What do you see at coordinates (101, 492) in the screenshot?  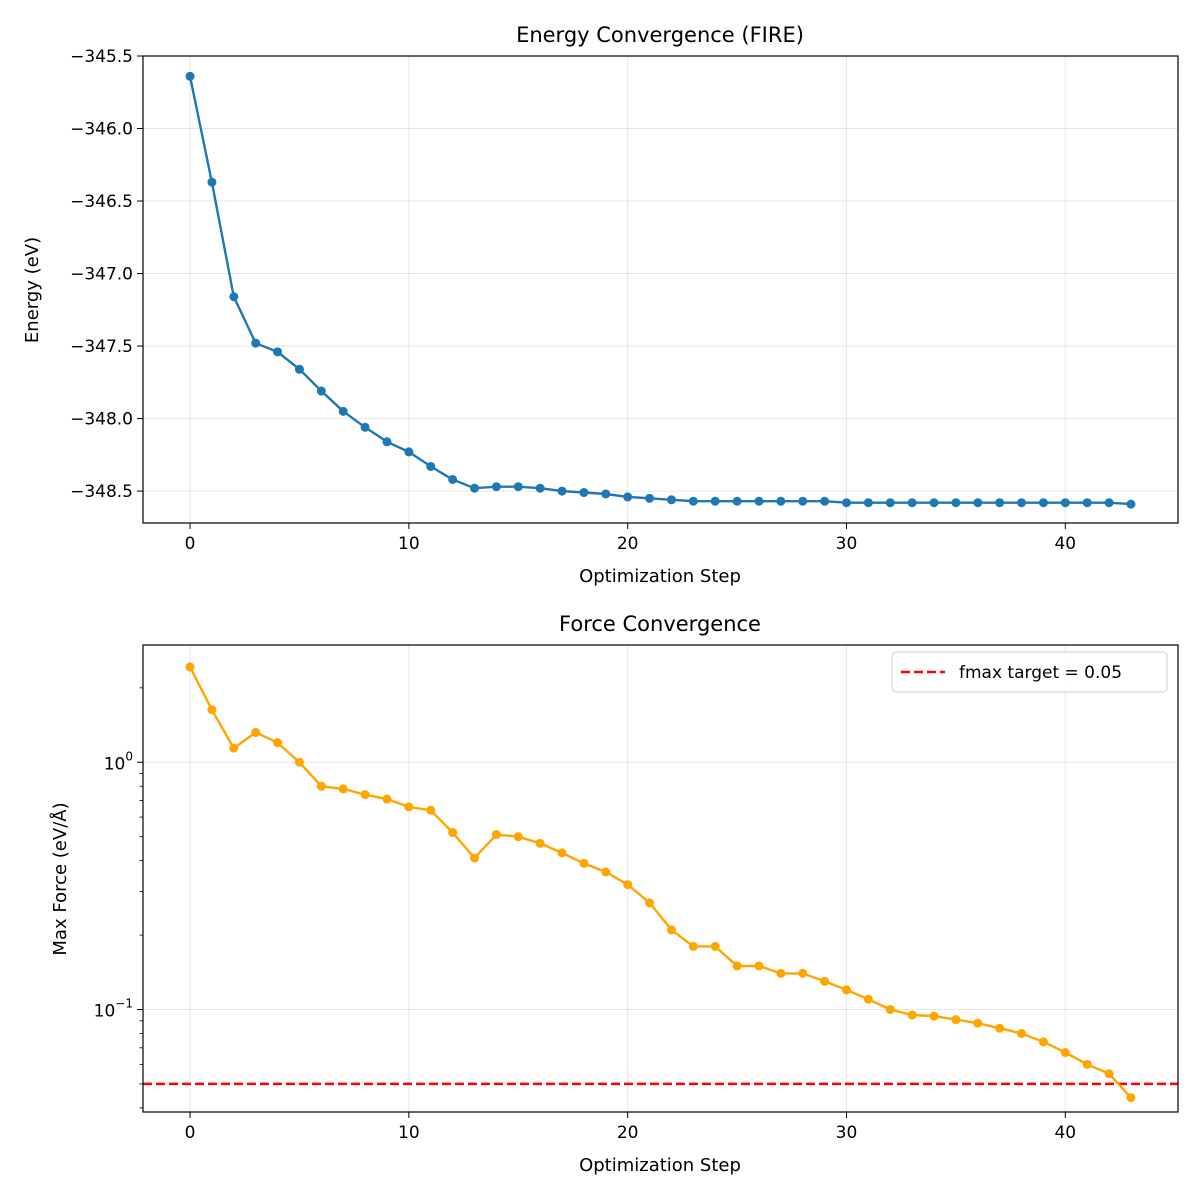 I see `energy-y-tick-label: −348.5` at bounding box center [101, 492].